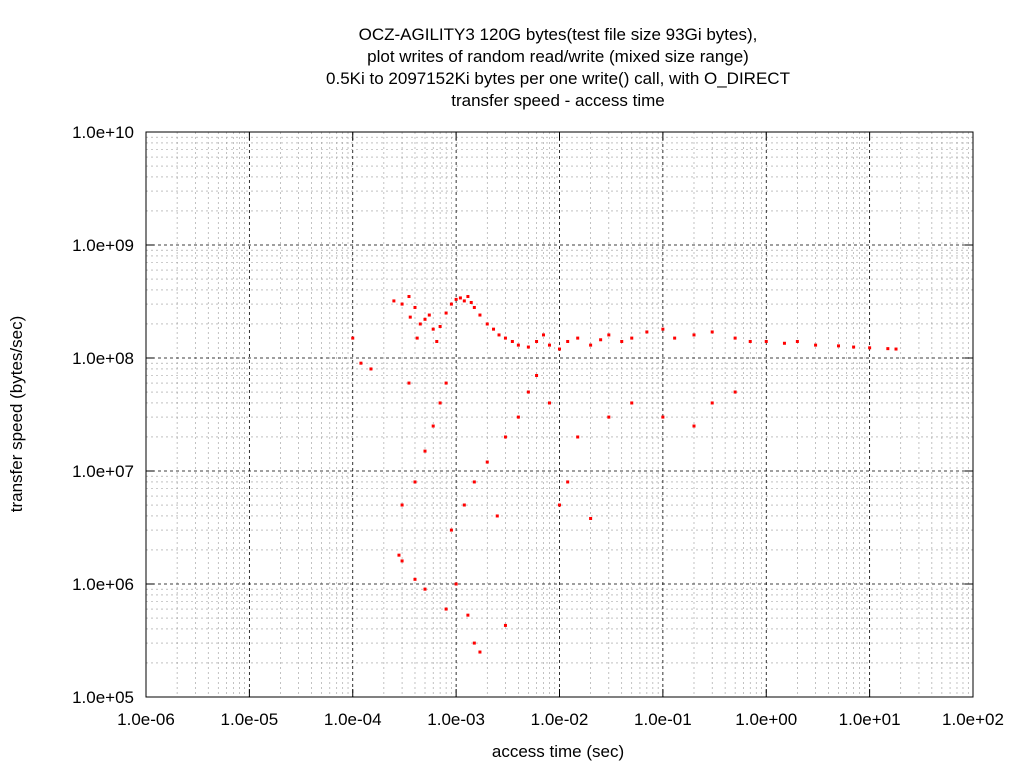 This screenshot has width=1024, height=768. What do you see at coordinates (250, 719) in the screenshot?
I see `x-tick-label: 1.0e-05` at bounding box center [250, 719].